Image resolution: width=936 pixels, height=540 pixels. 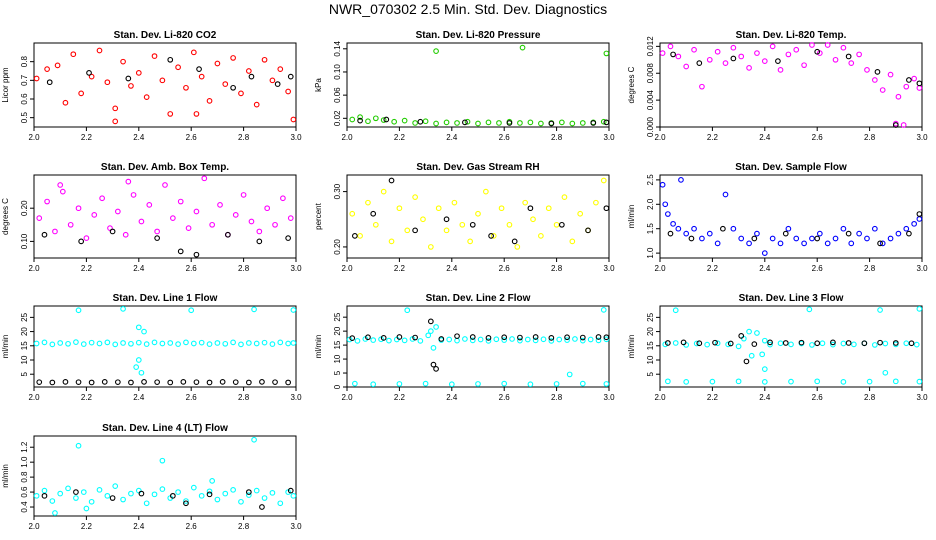 I want to click on x-tick-label: 2.0, so click(x=347, y=397).